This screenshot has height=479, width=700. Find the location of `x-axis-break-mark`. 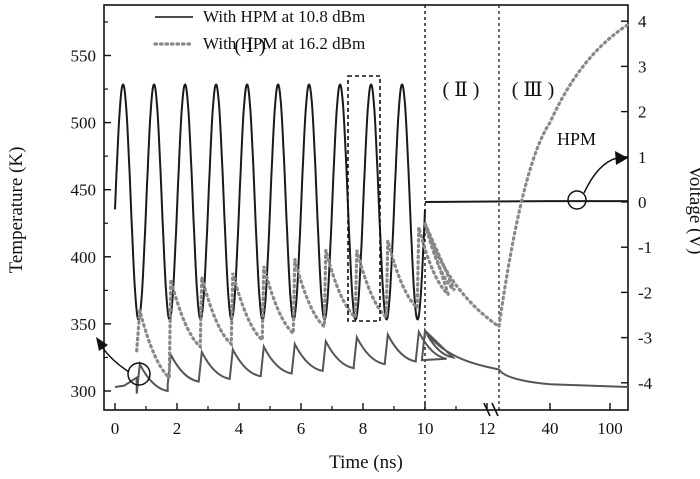

x-axis-break-mark is located at coordinates (491, 409).